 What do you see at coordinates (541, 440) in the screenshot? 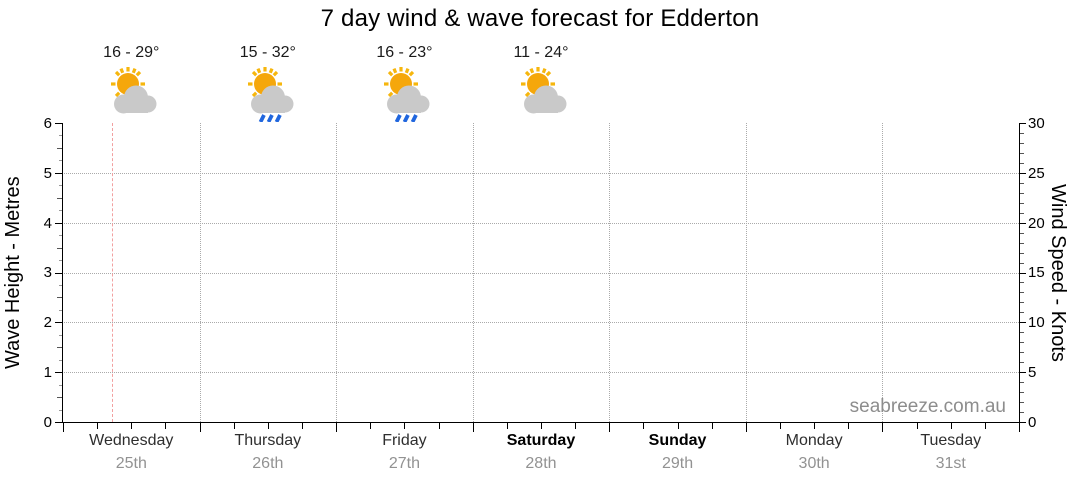
I see `day-name-label: Saturday` at bounding box center [541, 440].